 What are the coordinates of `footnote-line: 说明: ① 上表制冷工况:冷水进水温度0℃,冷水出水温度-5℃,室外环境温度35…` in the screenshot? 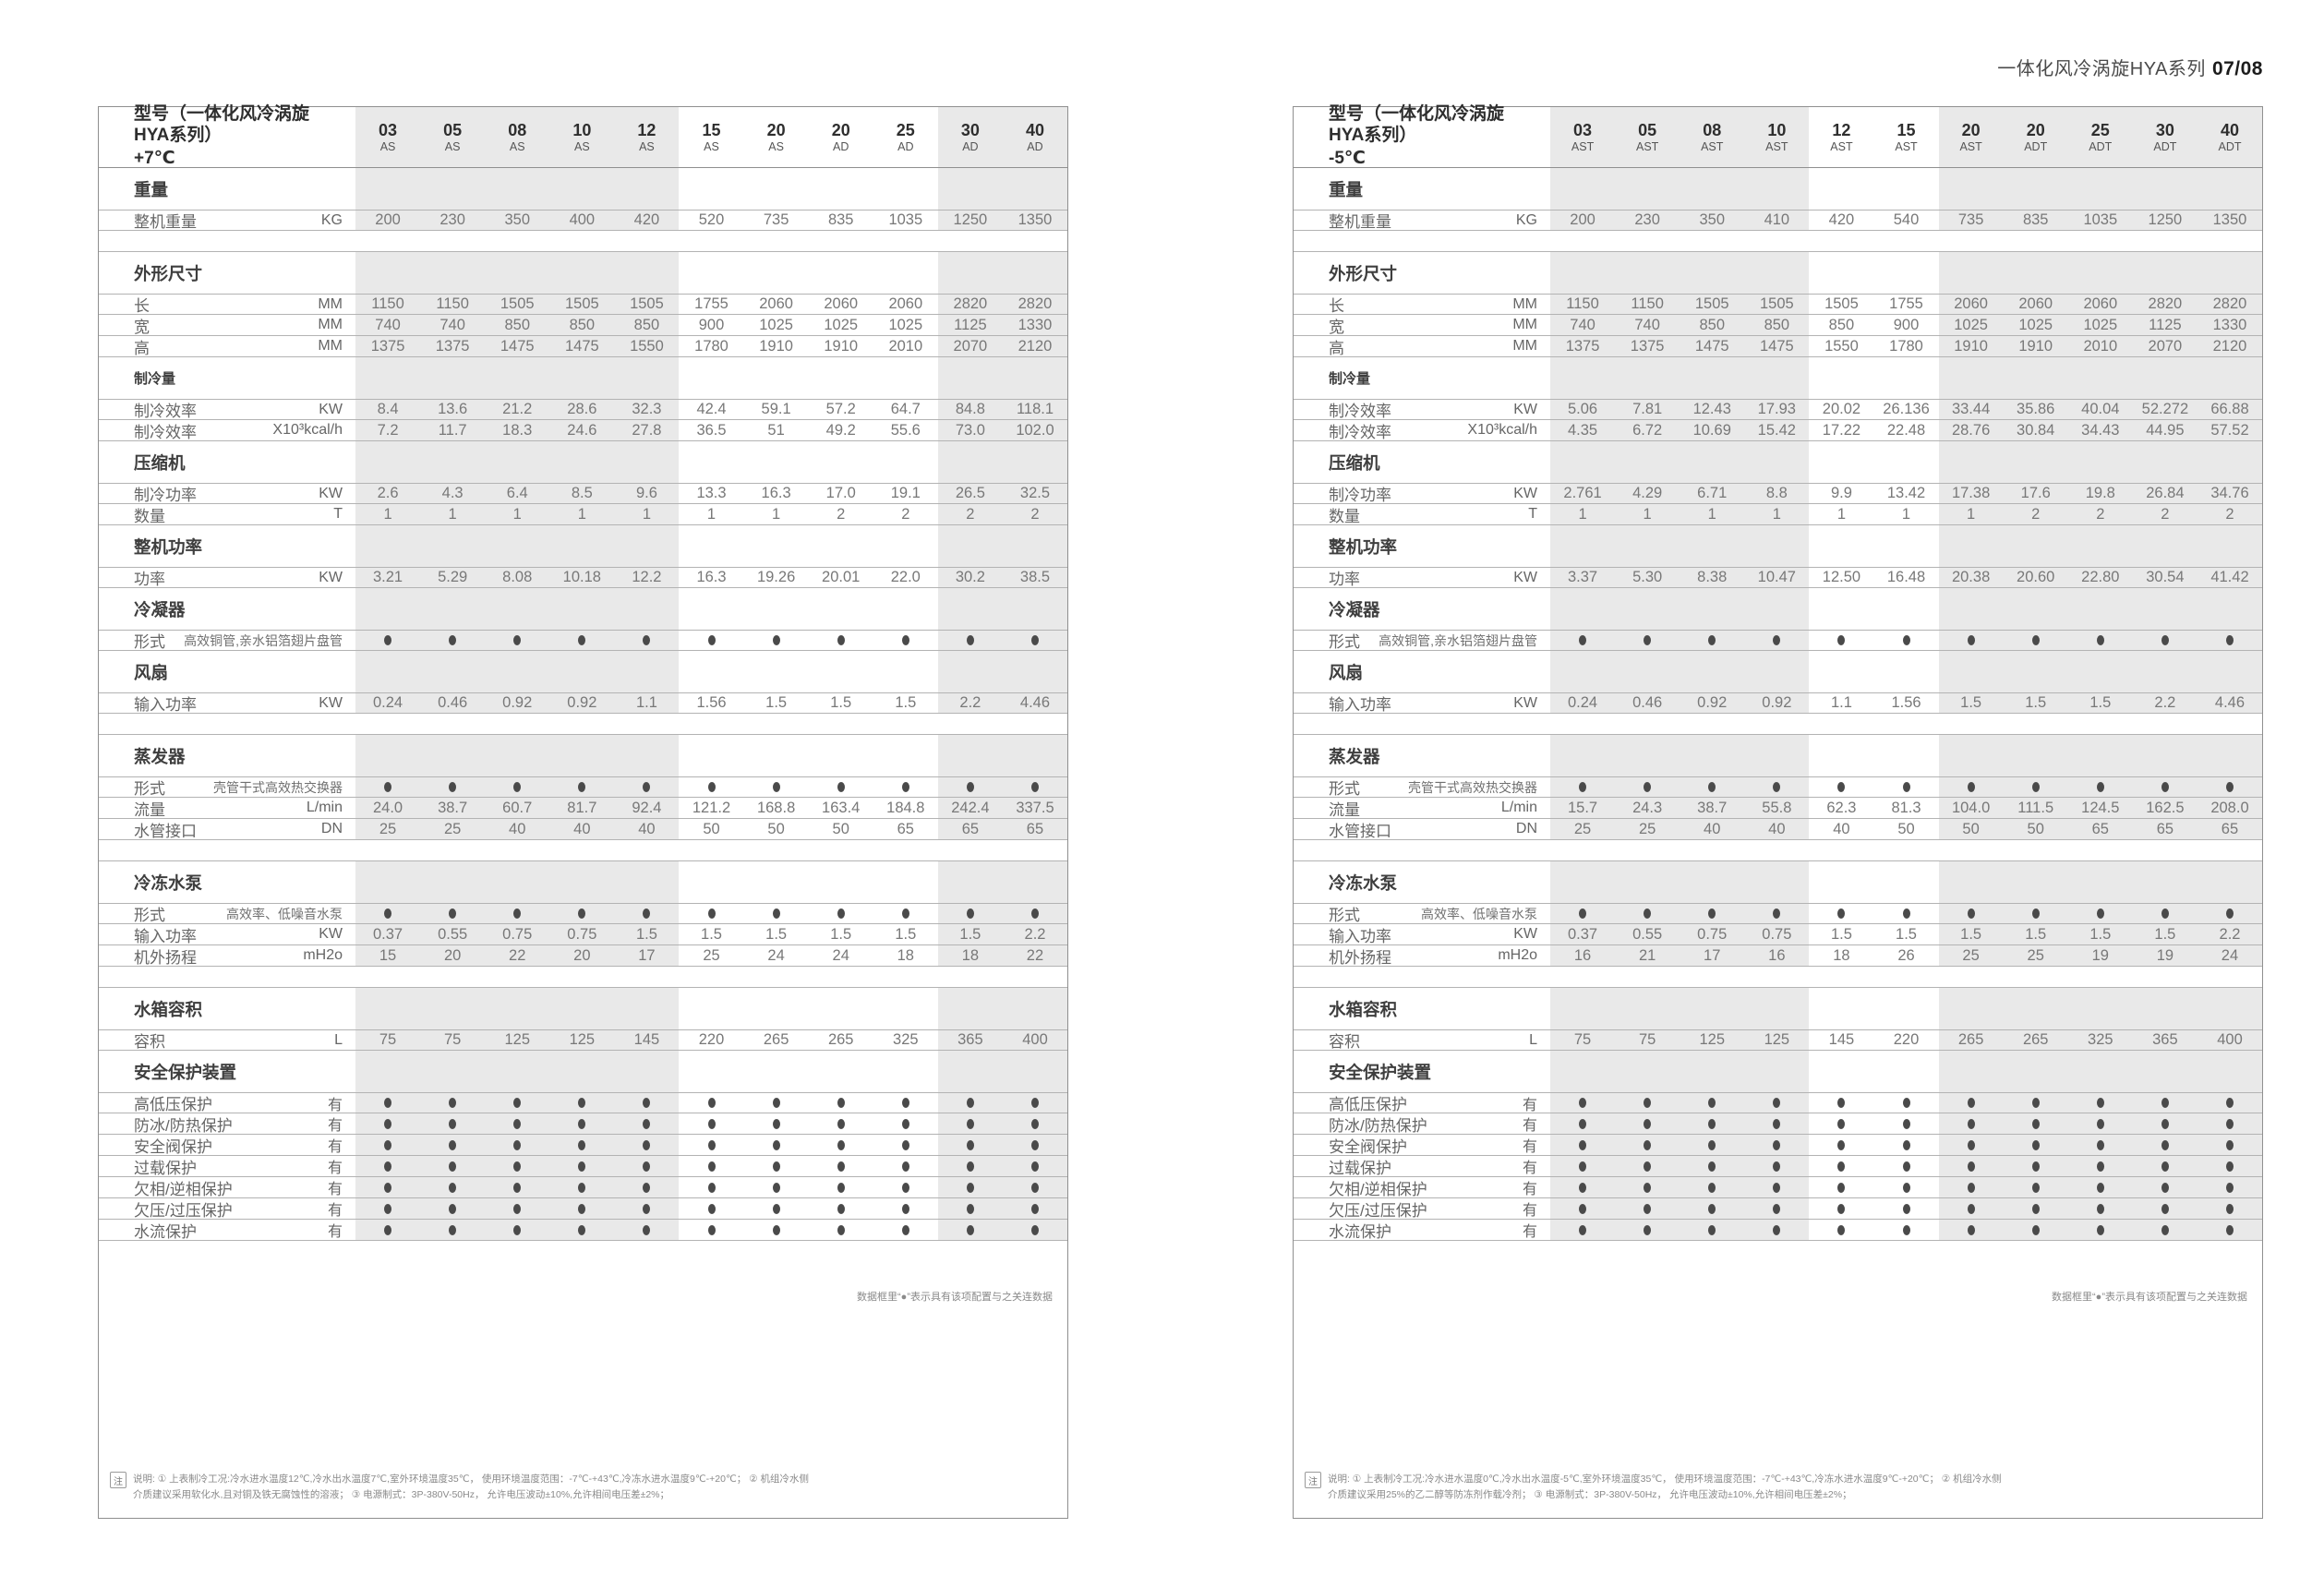 It's located at (1665, 1480).